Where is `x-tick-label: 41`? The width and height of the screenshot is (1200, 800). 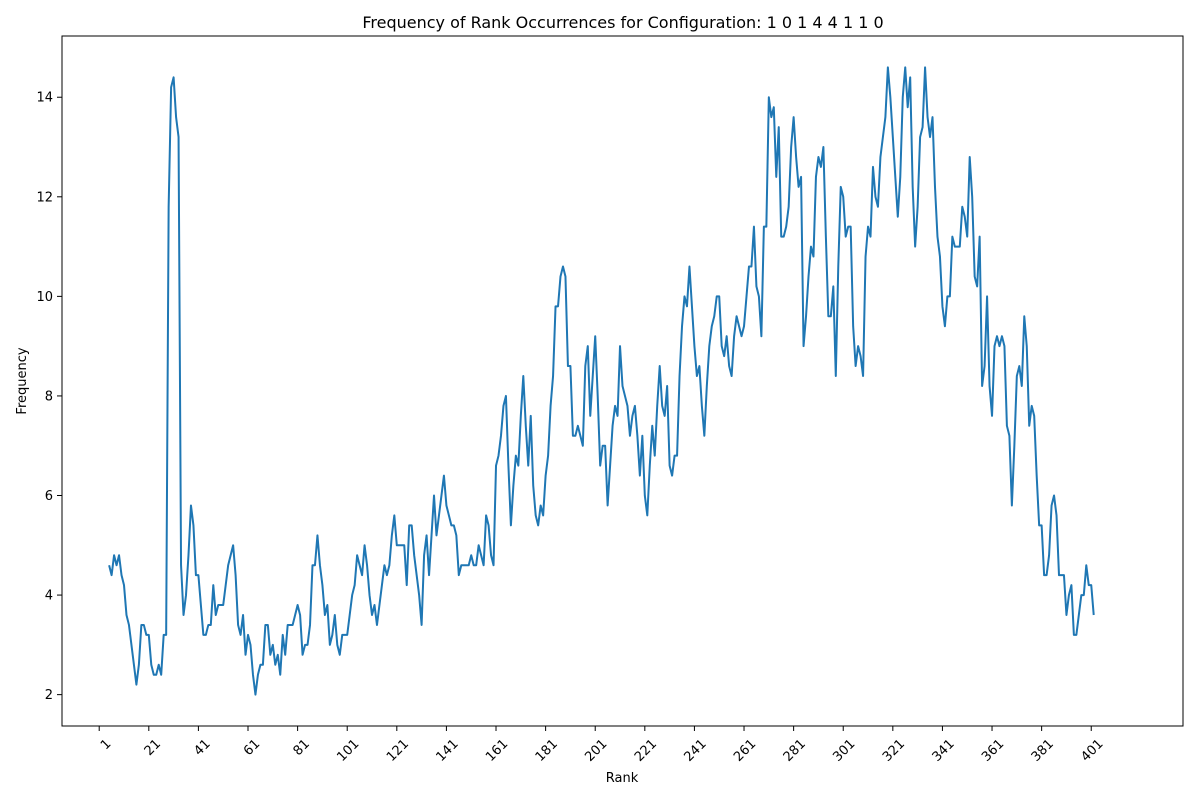 x-tick-label: 41 is located at coordinates (202, 748).